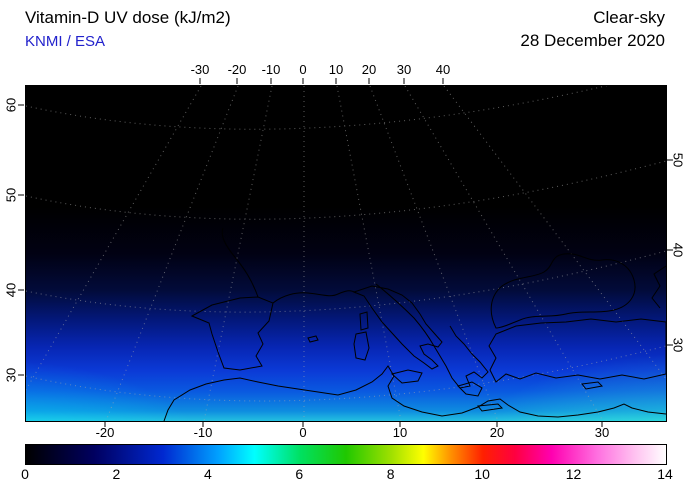 The width and height of the screenshot is (688, 490). What do you see at coordinates (497, 432) in the screenshot?
I see `lon-tick-label-bottom: 20` at bounding box center [497, 432].